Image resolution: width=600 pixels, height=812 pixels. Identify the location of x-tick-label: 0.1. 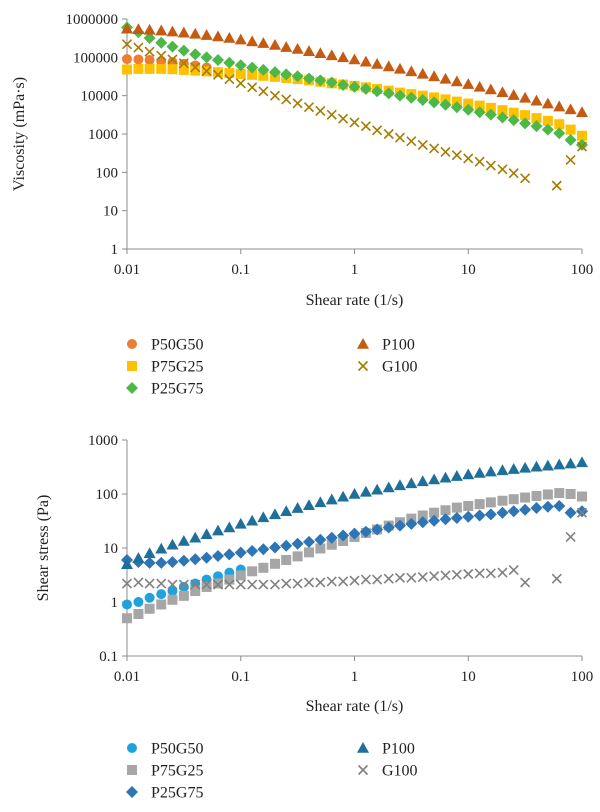
(240, 677).